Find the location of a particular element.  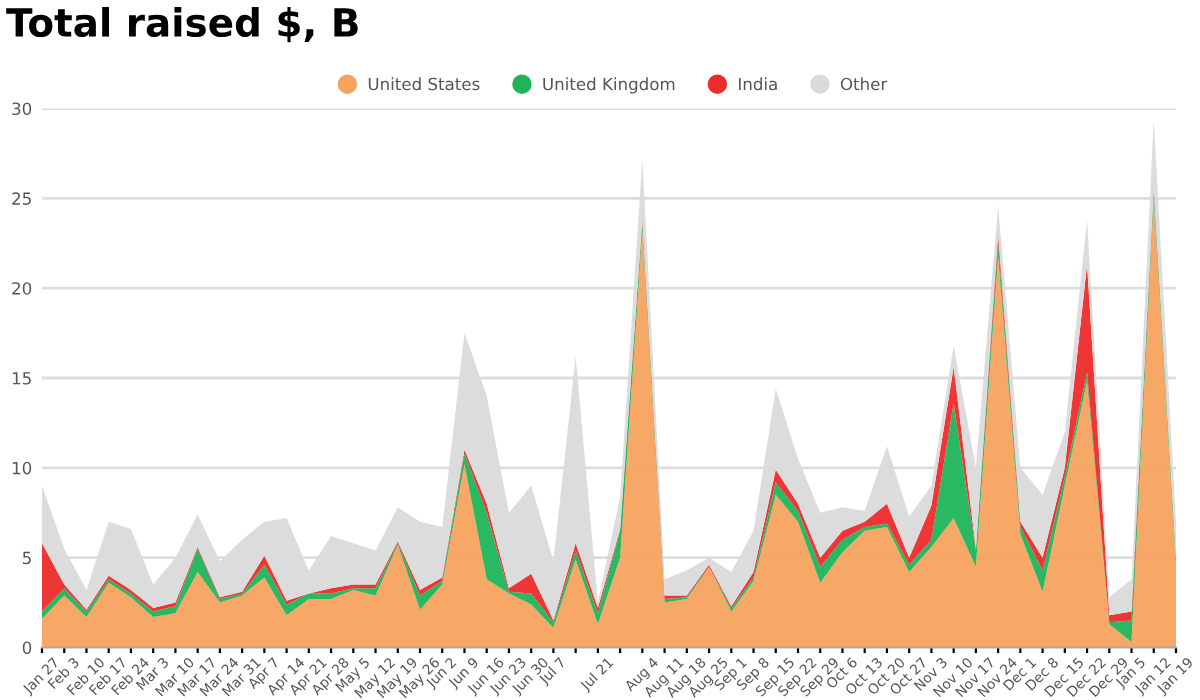

legend-label: India is located at coordinates (758, 84).